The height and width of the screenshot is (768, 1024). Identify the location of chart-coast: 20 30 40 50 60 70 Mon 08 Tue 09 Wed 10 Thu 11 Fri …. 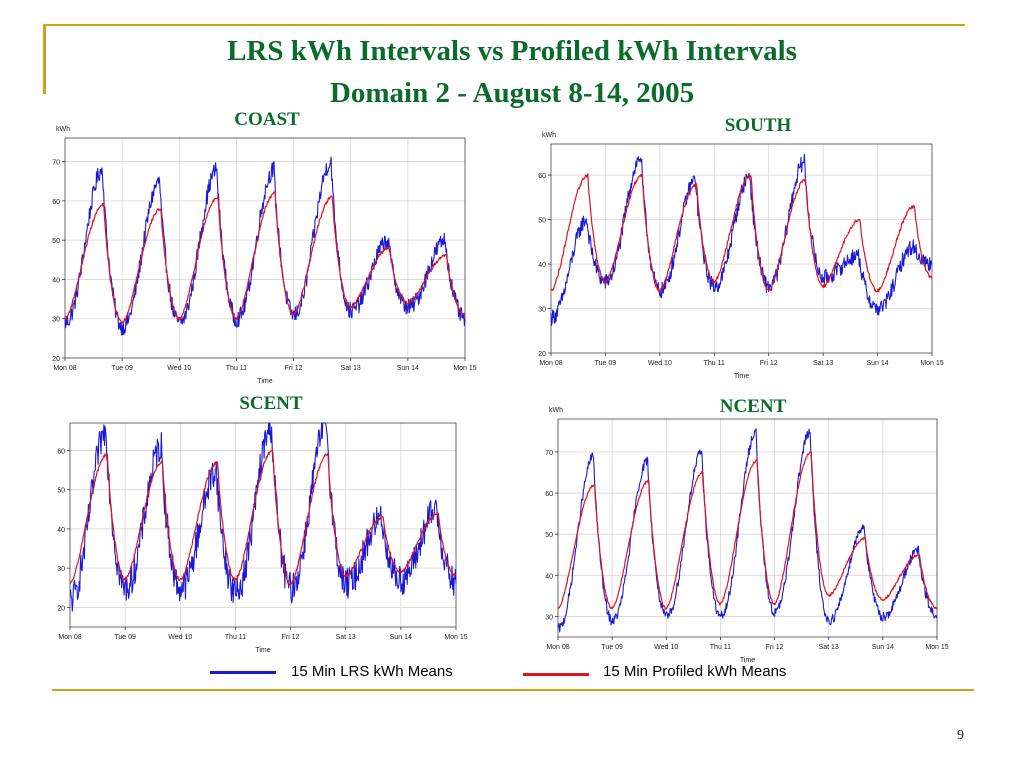
(264, 255).